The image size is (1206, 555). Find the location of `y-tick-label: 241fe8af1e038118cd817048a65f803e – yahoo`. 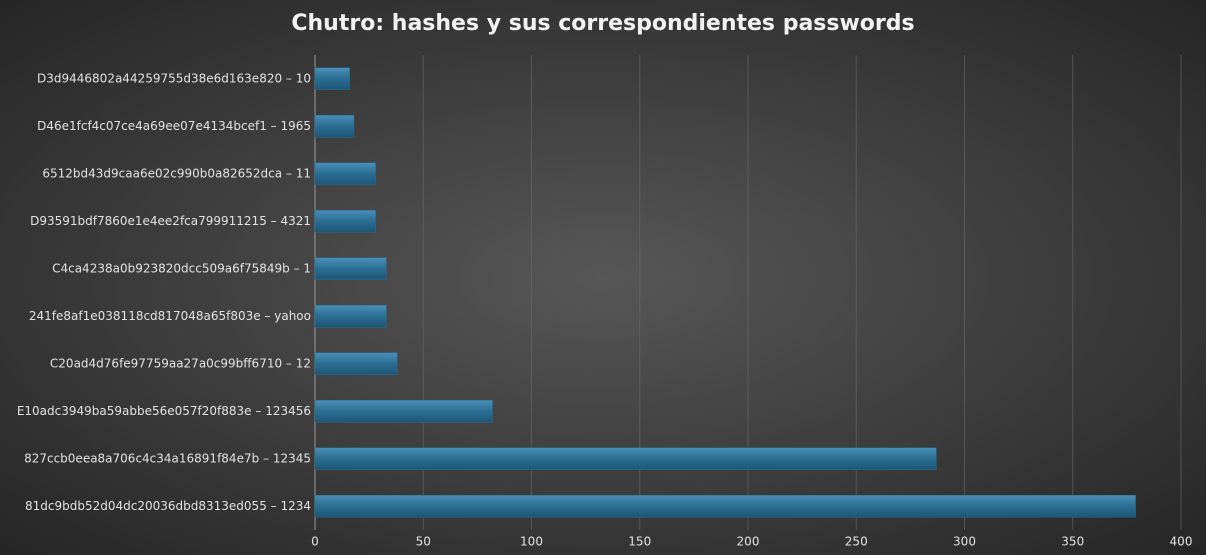

y-tick-label: 241fe8af1e038118cd817048a65f803e – yahoo is located at coordinates (170, 316).